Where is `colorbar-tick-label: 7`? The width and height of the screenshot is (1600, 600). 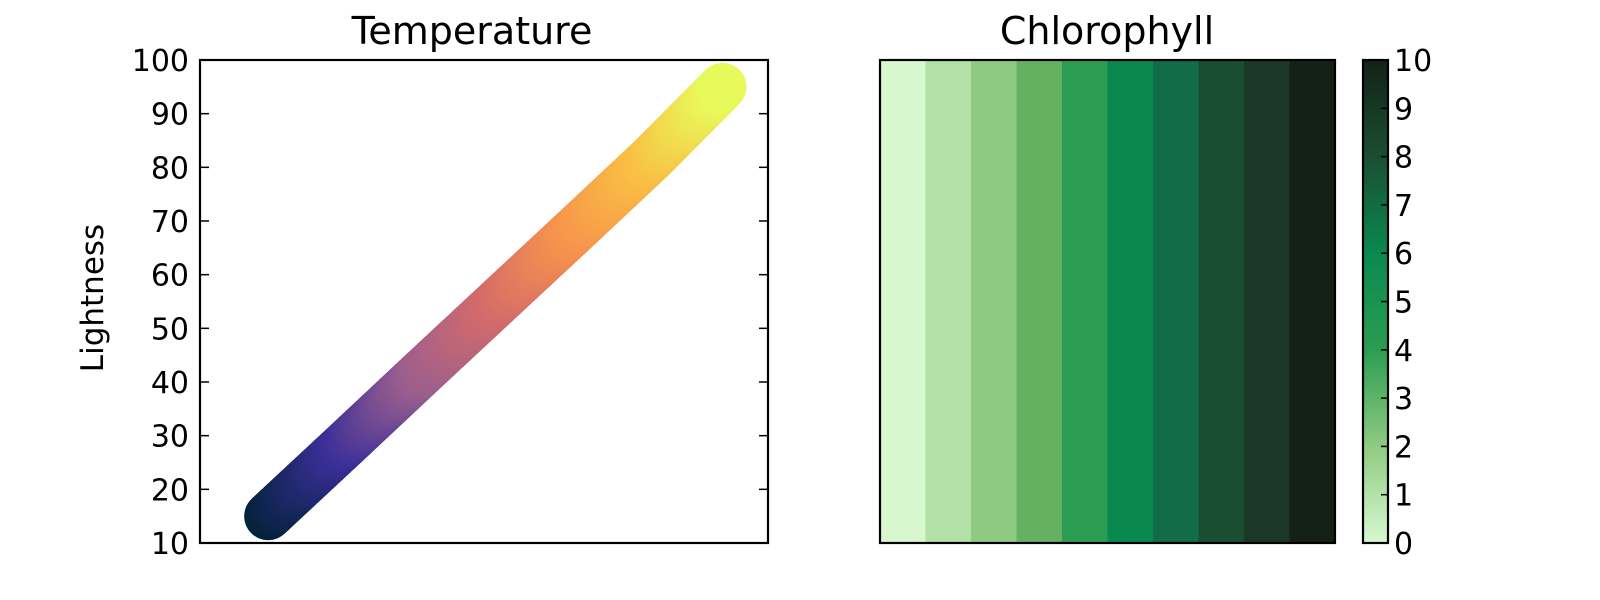 colorbar-tick-label: 7 is located at coordinates (1403, 206).